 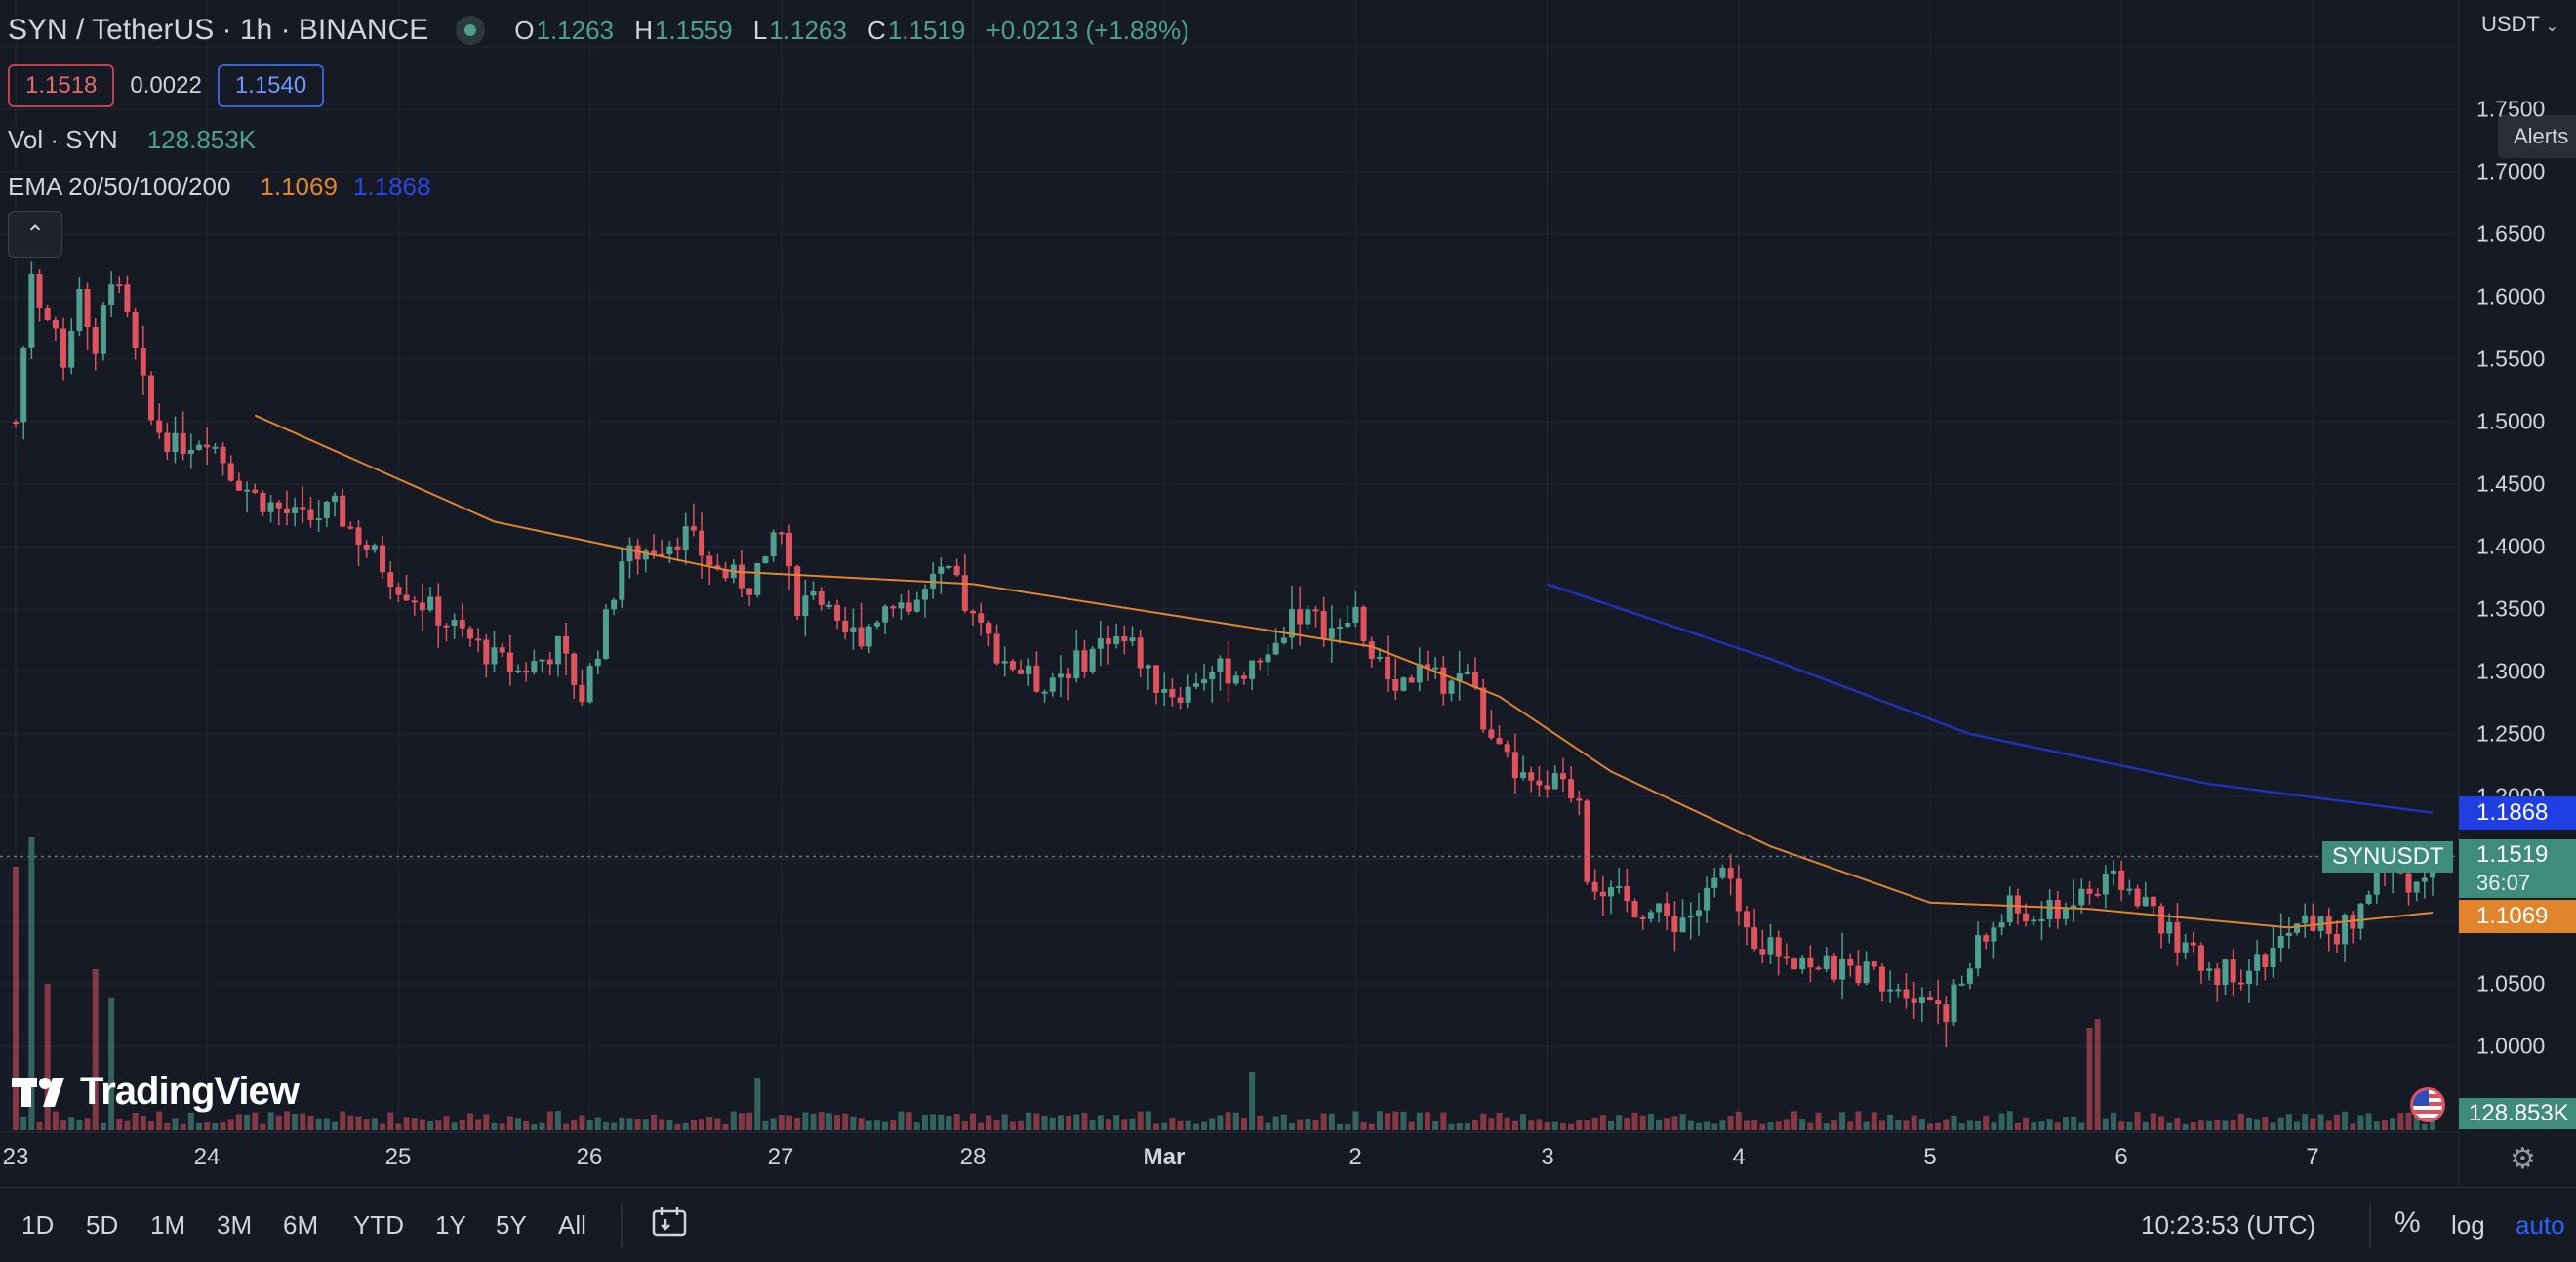 What do you see at coordinates (61, 85) in the screenshot?
I see `sell-price-button: 1.1518` at bounding box center [61, 85].